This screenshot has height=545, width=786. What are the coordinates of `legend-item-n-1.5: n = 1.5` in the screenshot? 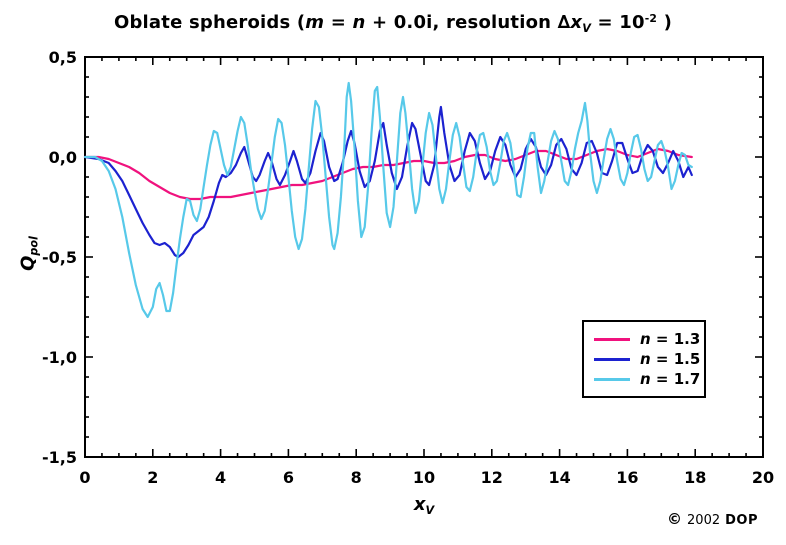 It's located at (649, 359).